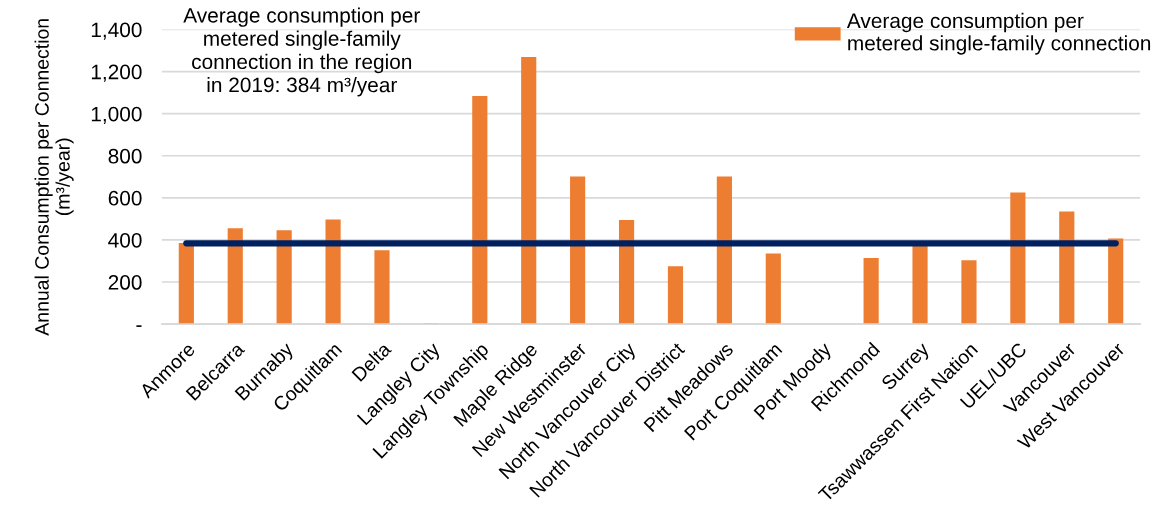 The image size is (1173, 527). What do you see at coordinates (116, 73) in the screenshot?
I see `y-tick-label: 1,200` at bounding box center [116, 73].